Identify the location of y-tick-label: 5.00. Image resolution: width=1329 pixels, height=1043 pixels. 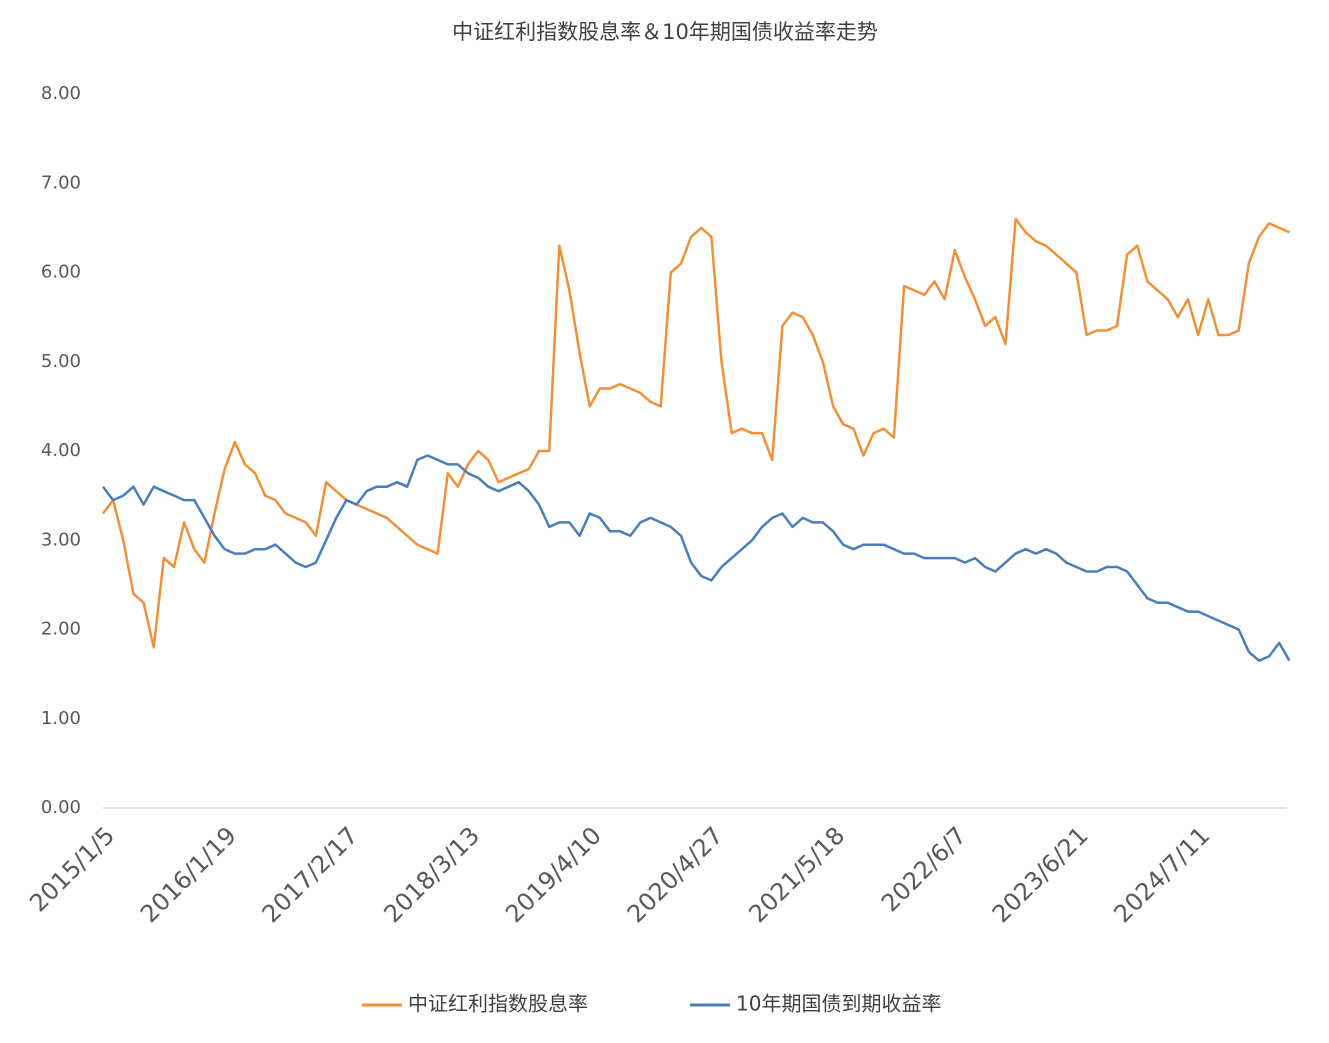
(61, 361).